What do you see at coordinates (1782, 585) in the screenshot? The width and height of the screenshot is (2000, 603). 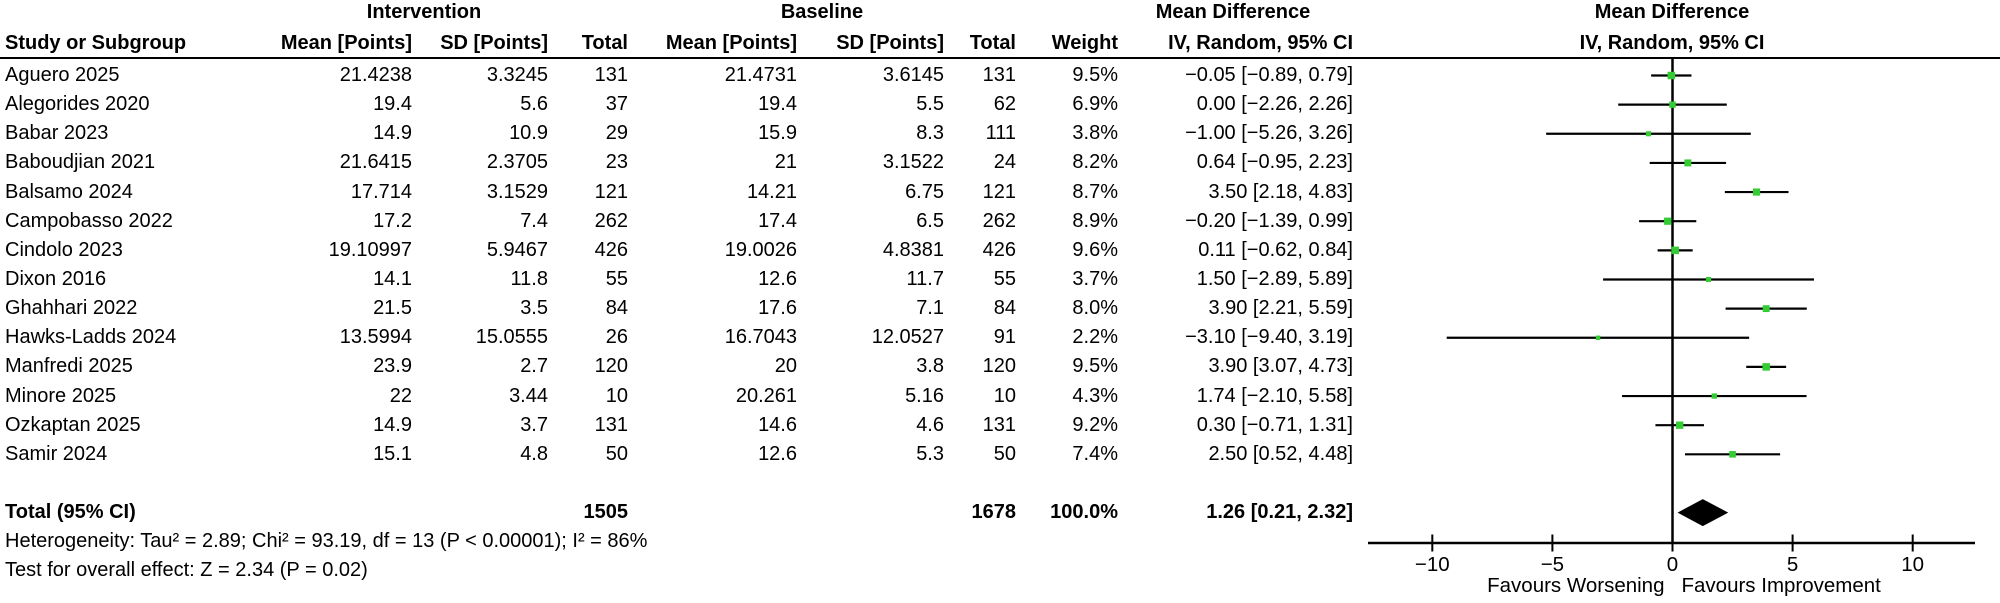 I see `favours-right-label: Favours Improvement` at bounding box center [1782, 585].